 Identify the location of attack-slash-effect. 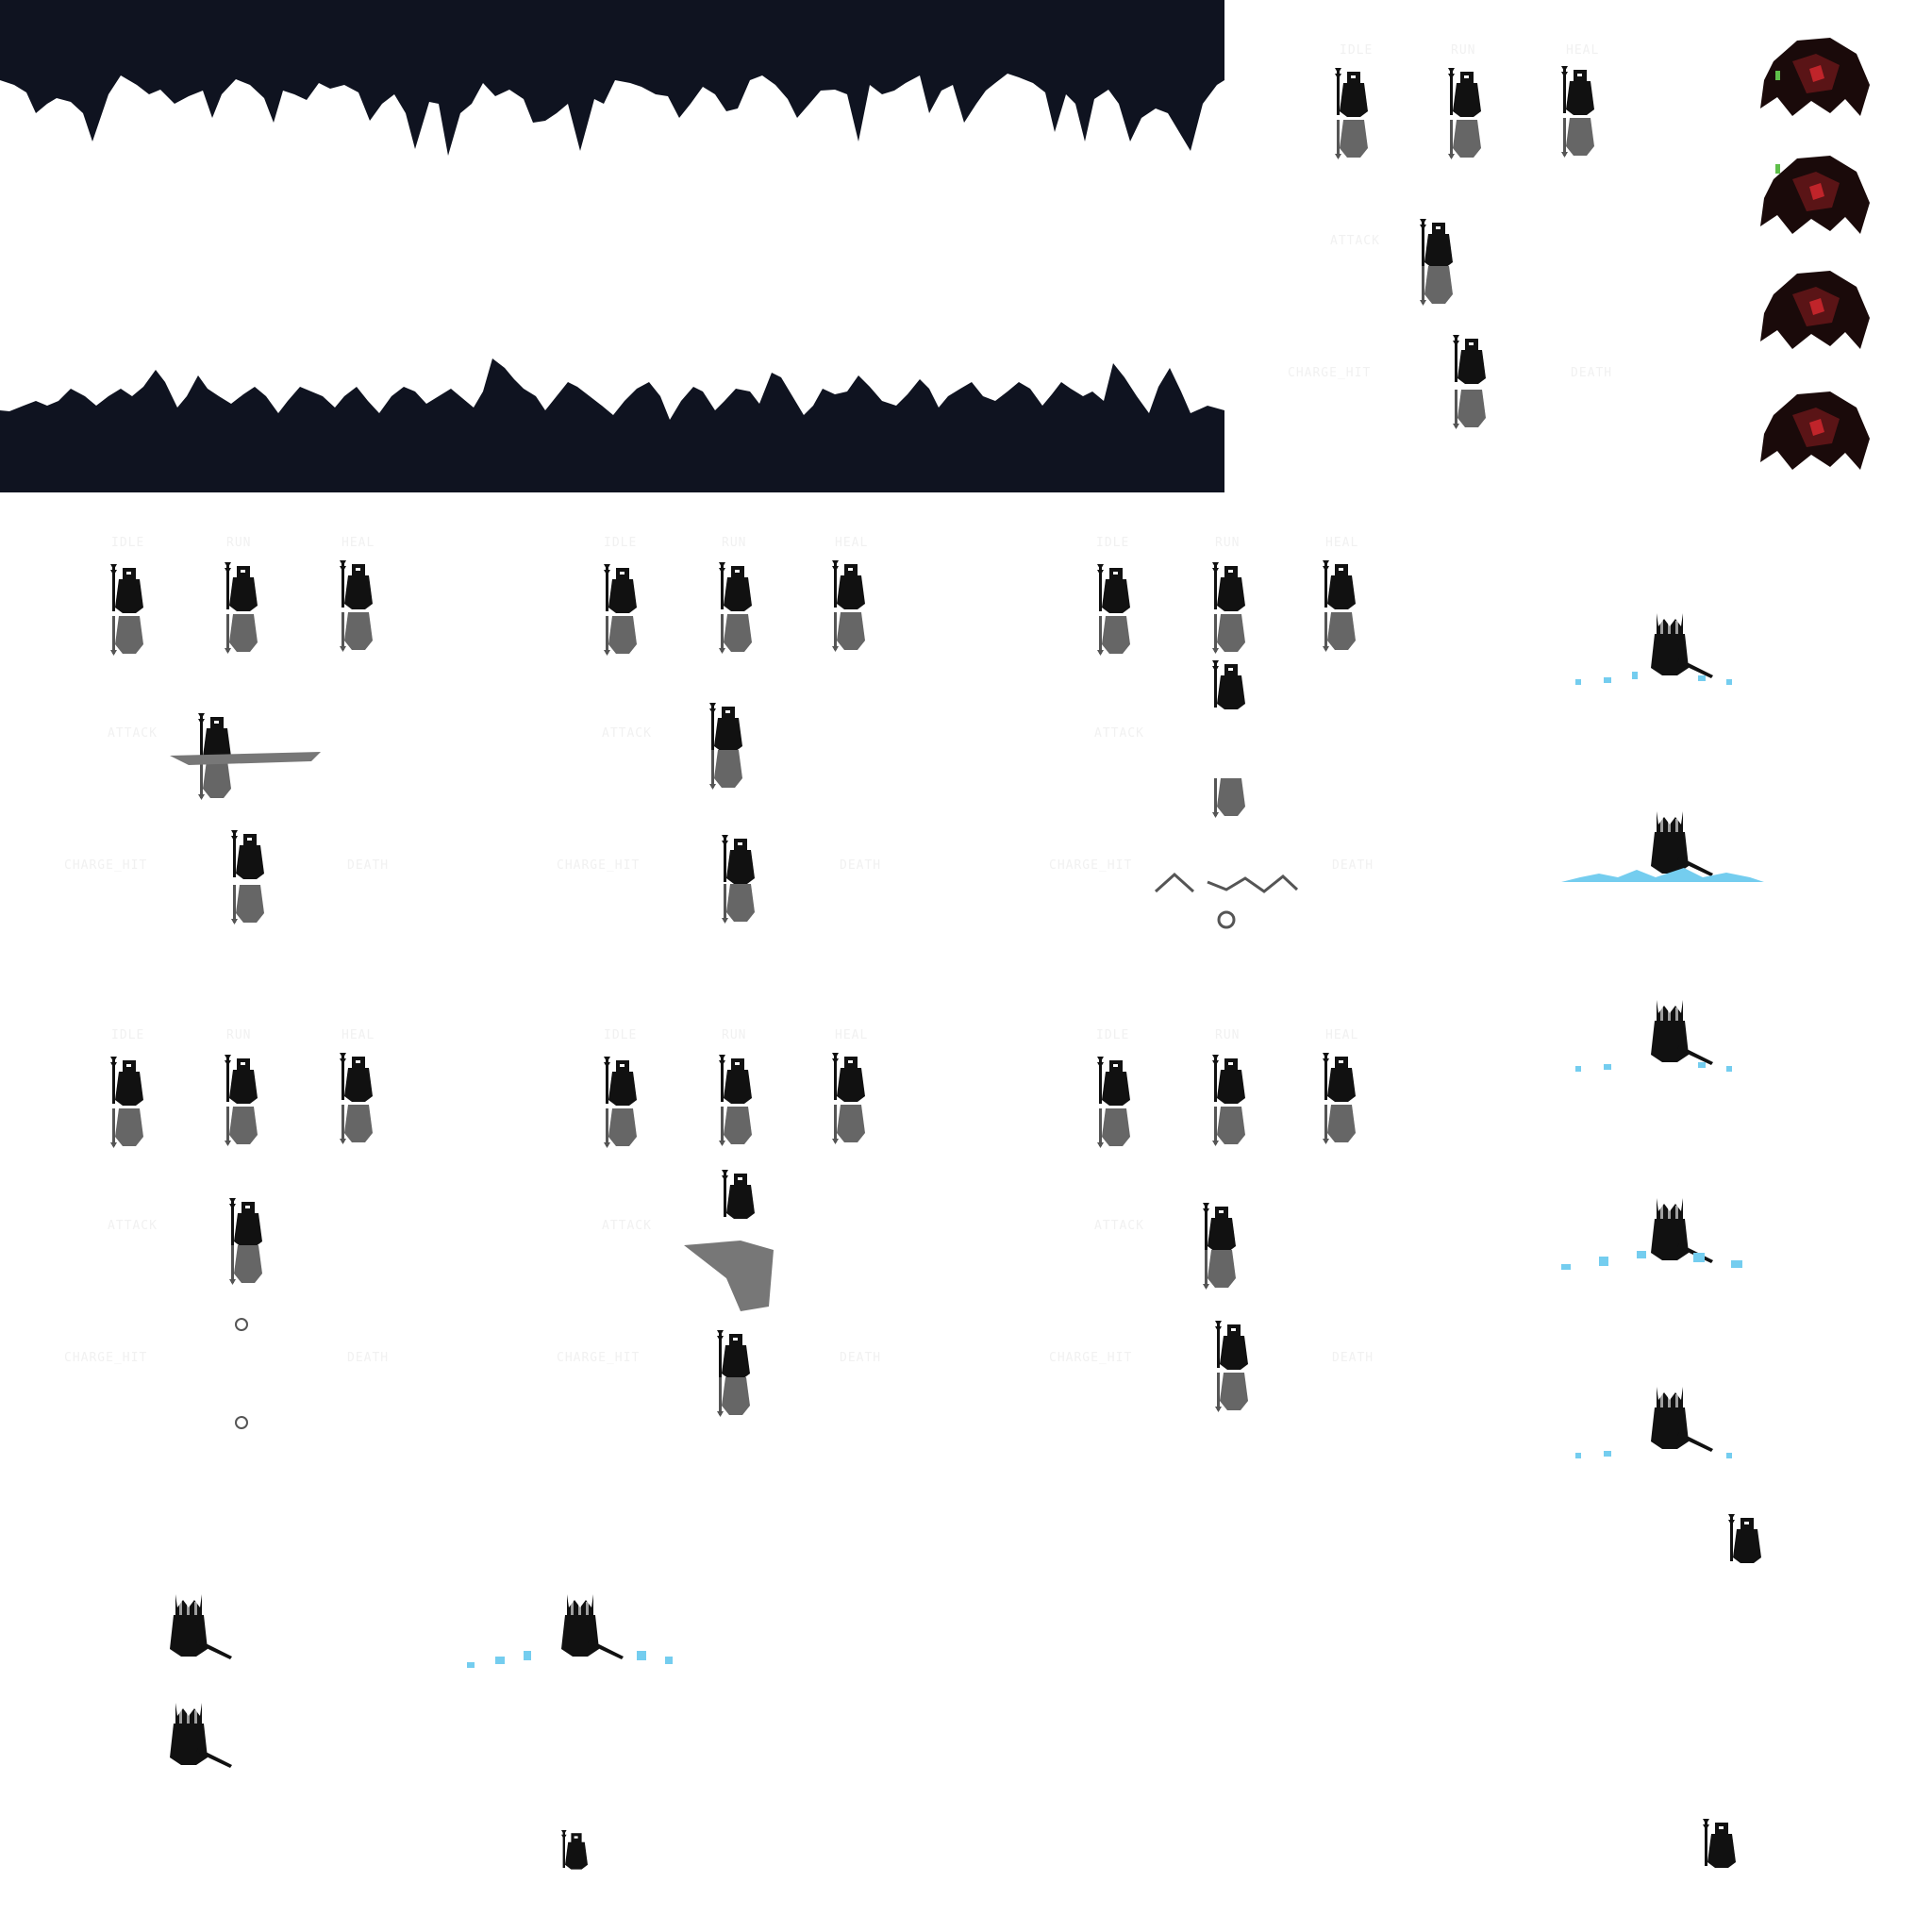
(246, 758).